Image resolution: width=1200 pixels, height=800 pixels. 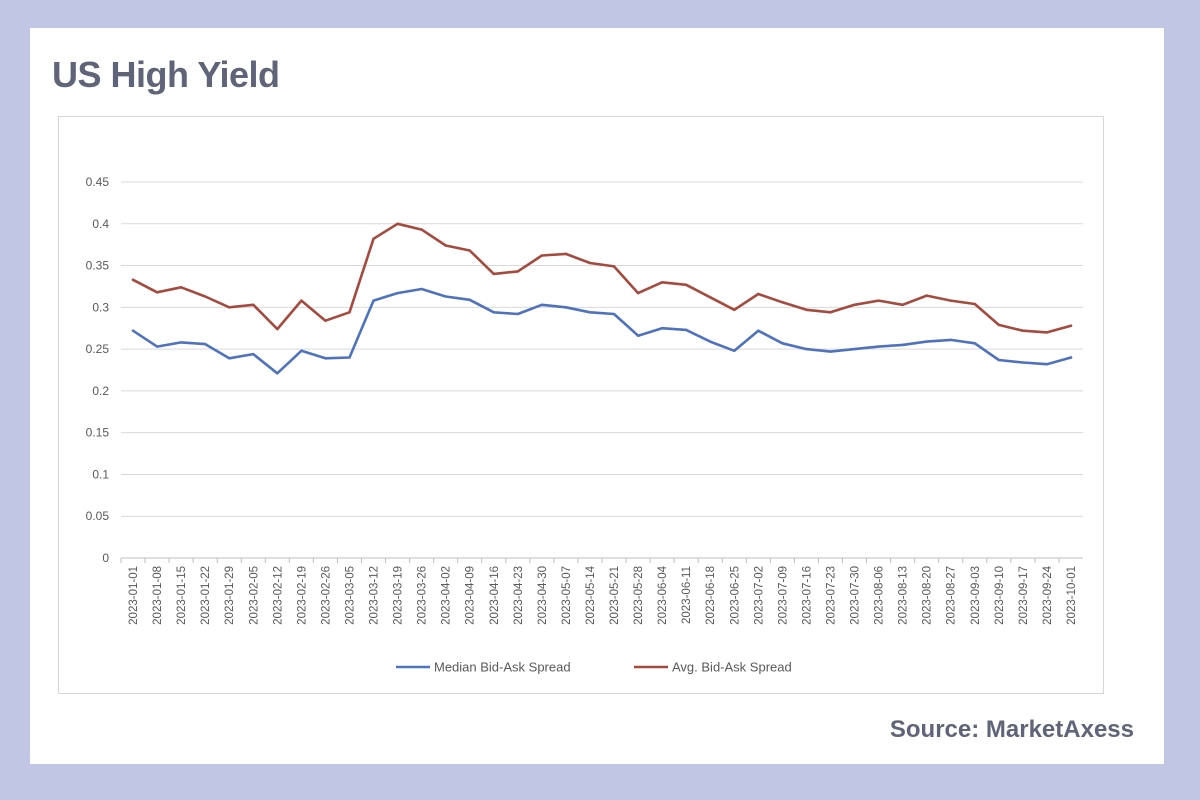 I want to click on x-tick-label: 2023-01-01, so click(x=134, y=595).